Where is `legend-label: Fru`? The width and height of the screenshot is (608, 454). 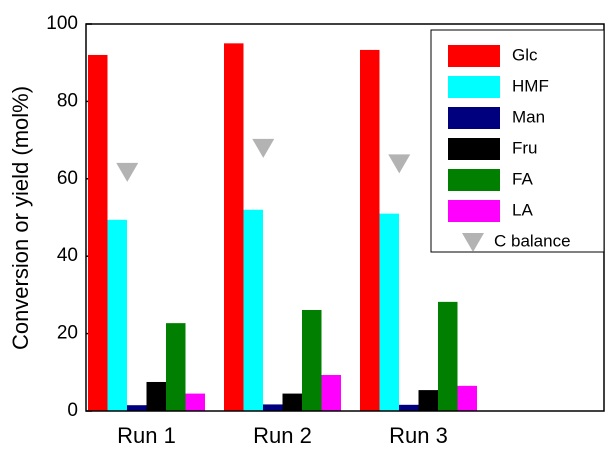
legend-label: Fru is located at coordinates (525, 147).